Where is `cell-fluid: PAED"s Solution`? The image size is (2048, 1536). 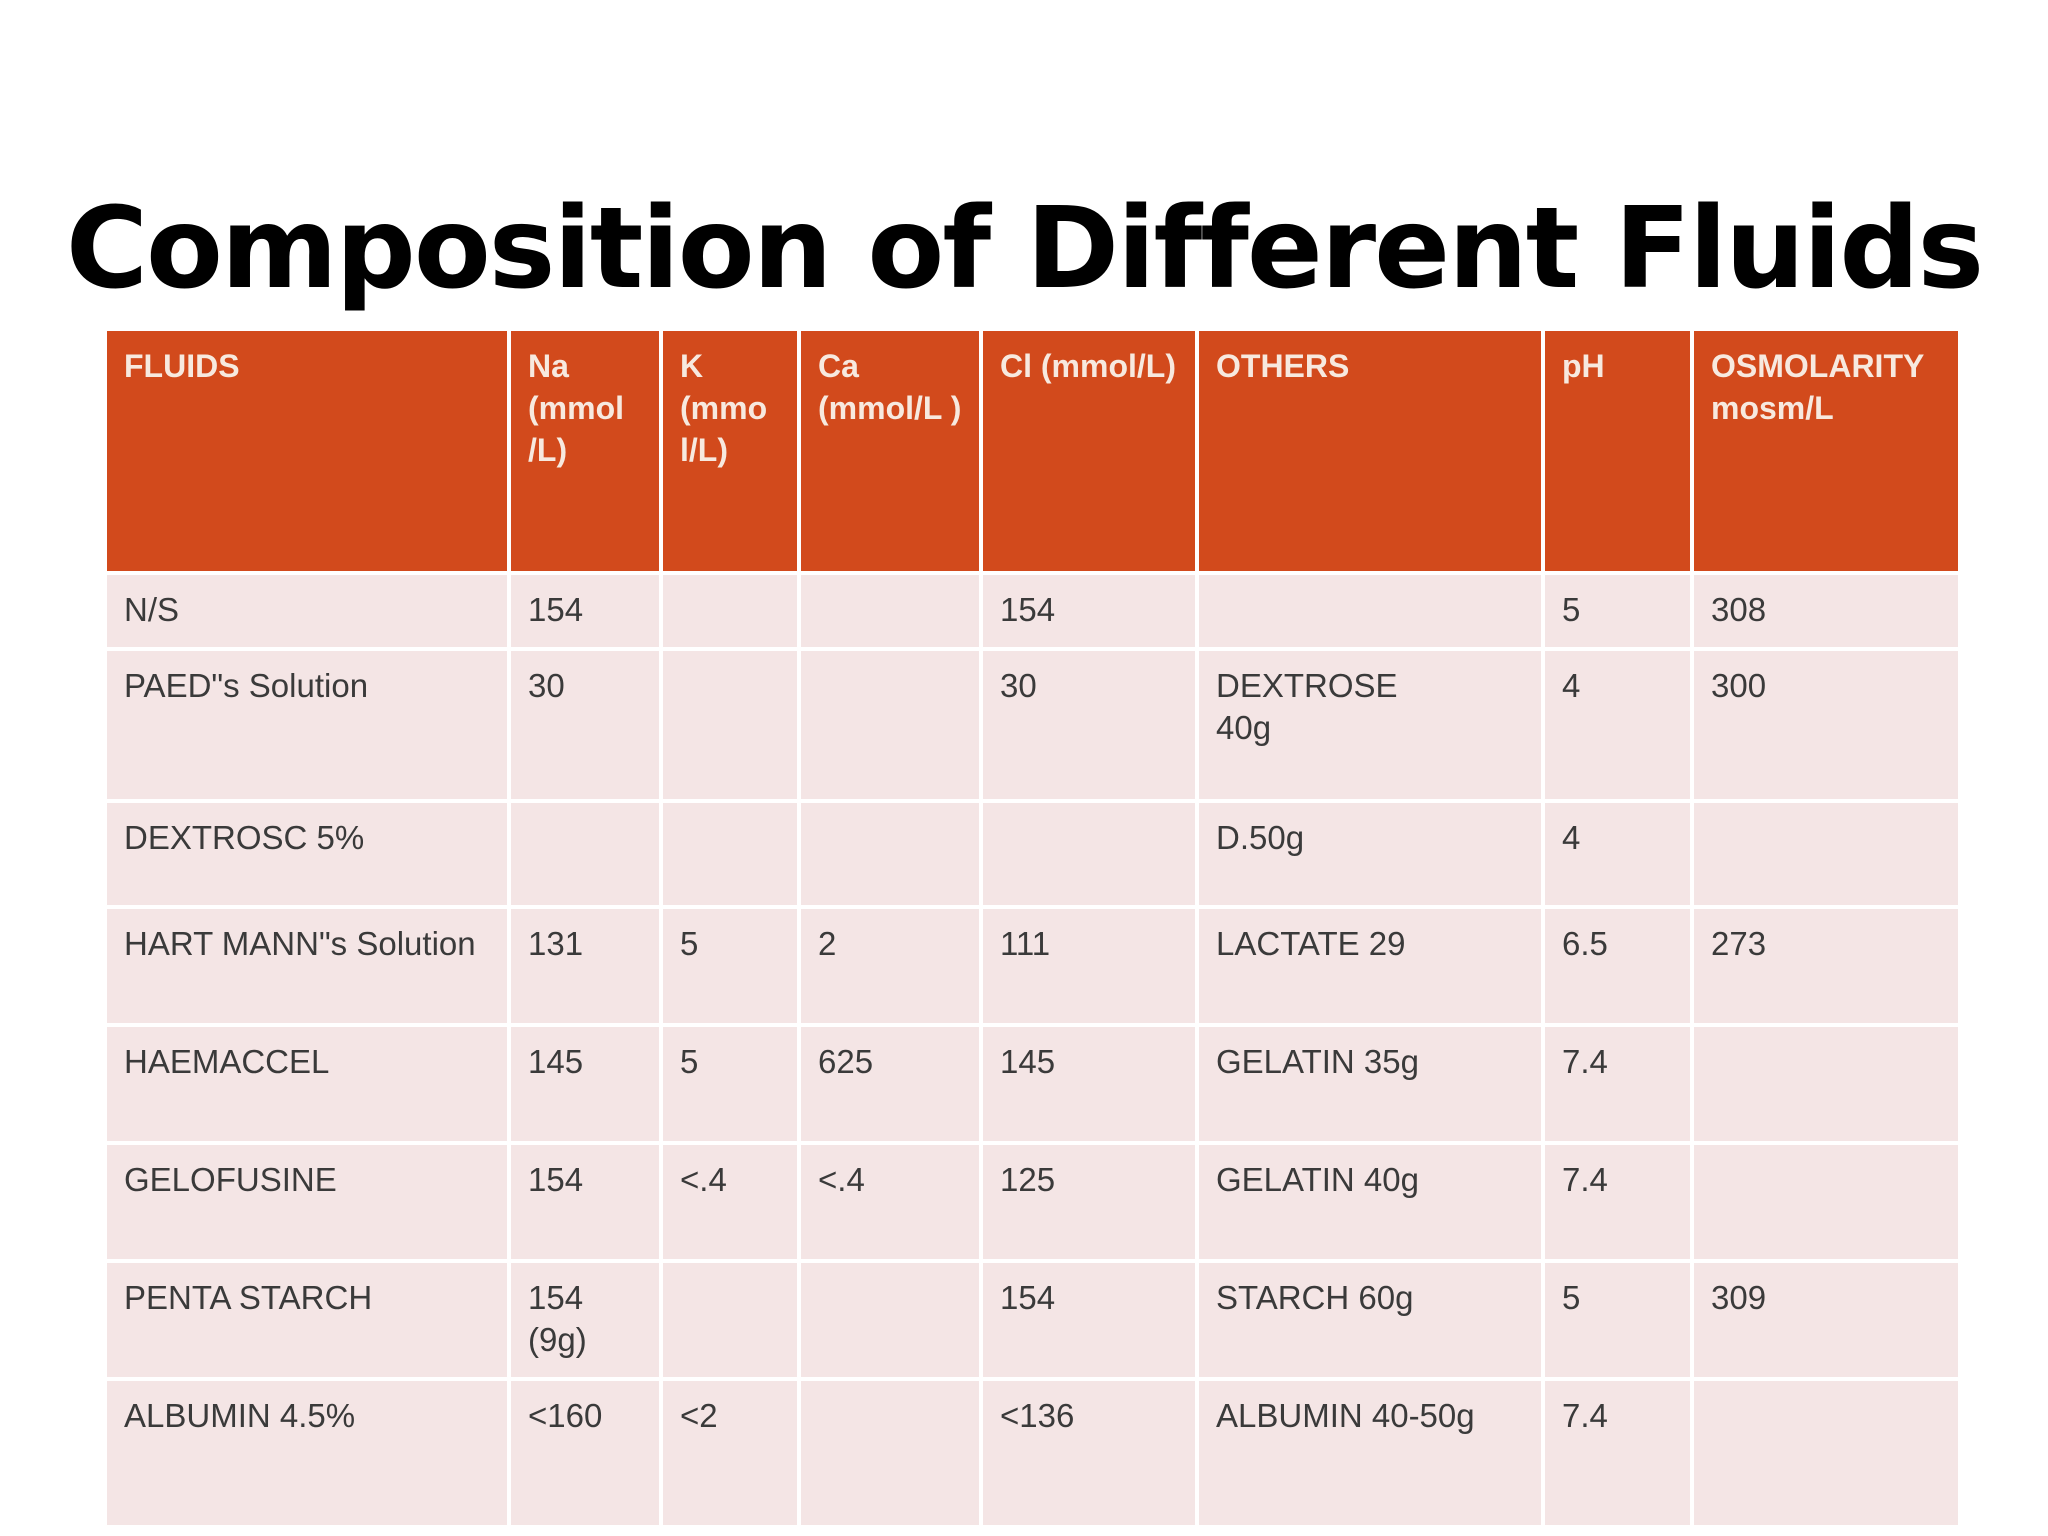 cell-fluid: PAED"s Solution is located at coordinates (307, 725).